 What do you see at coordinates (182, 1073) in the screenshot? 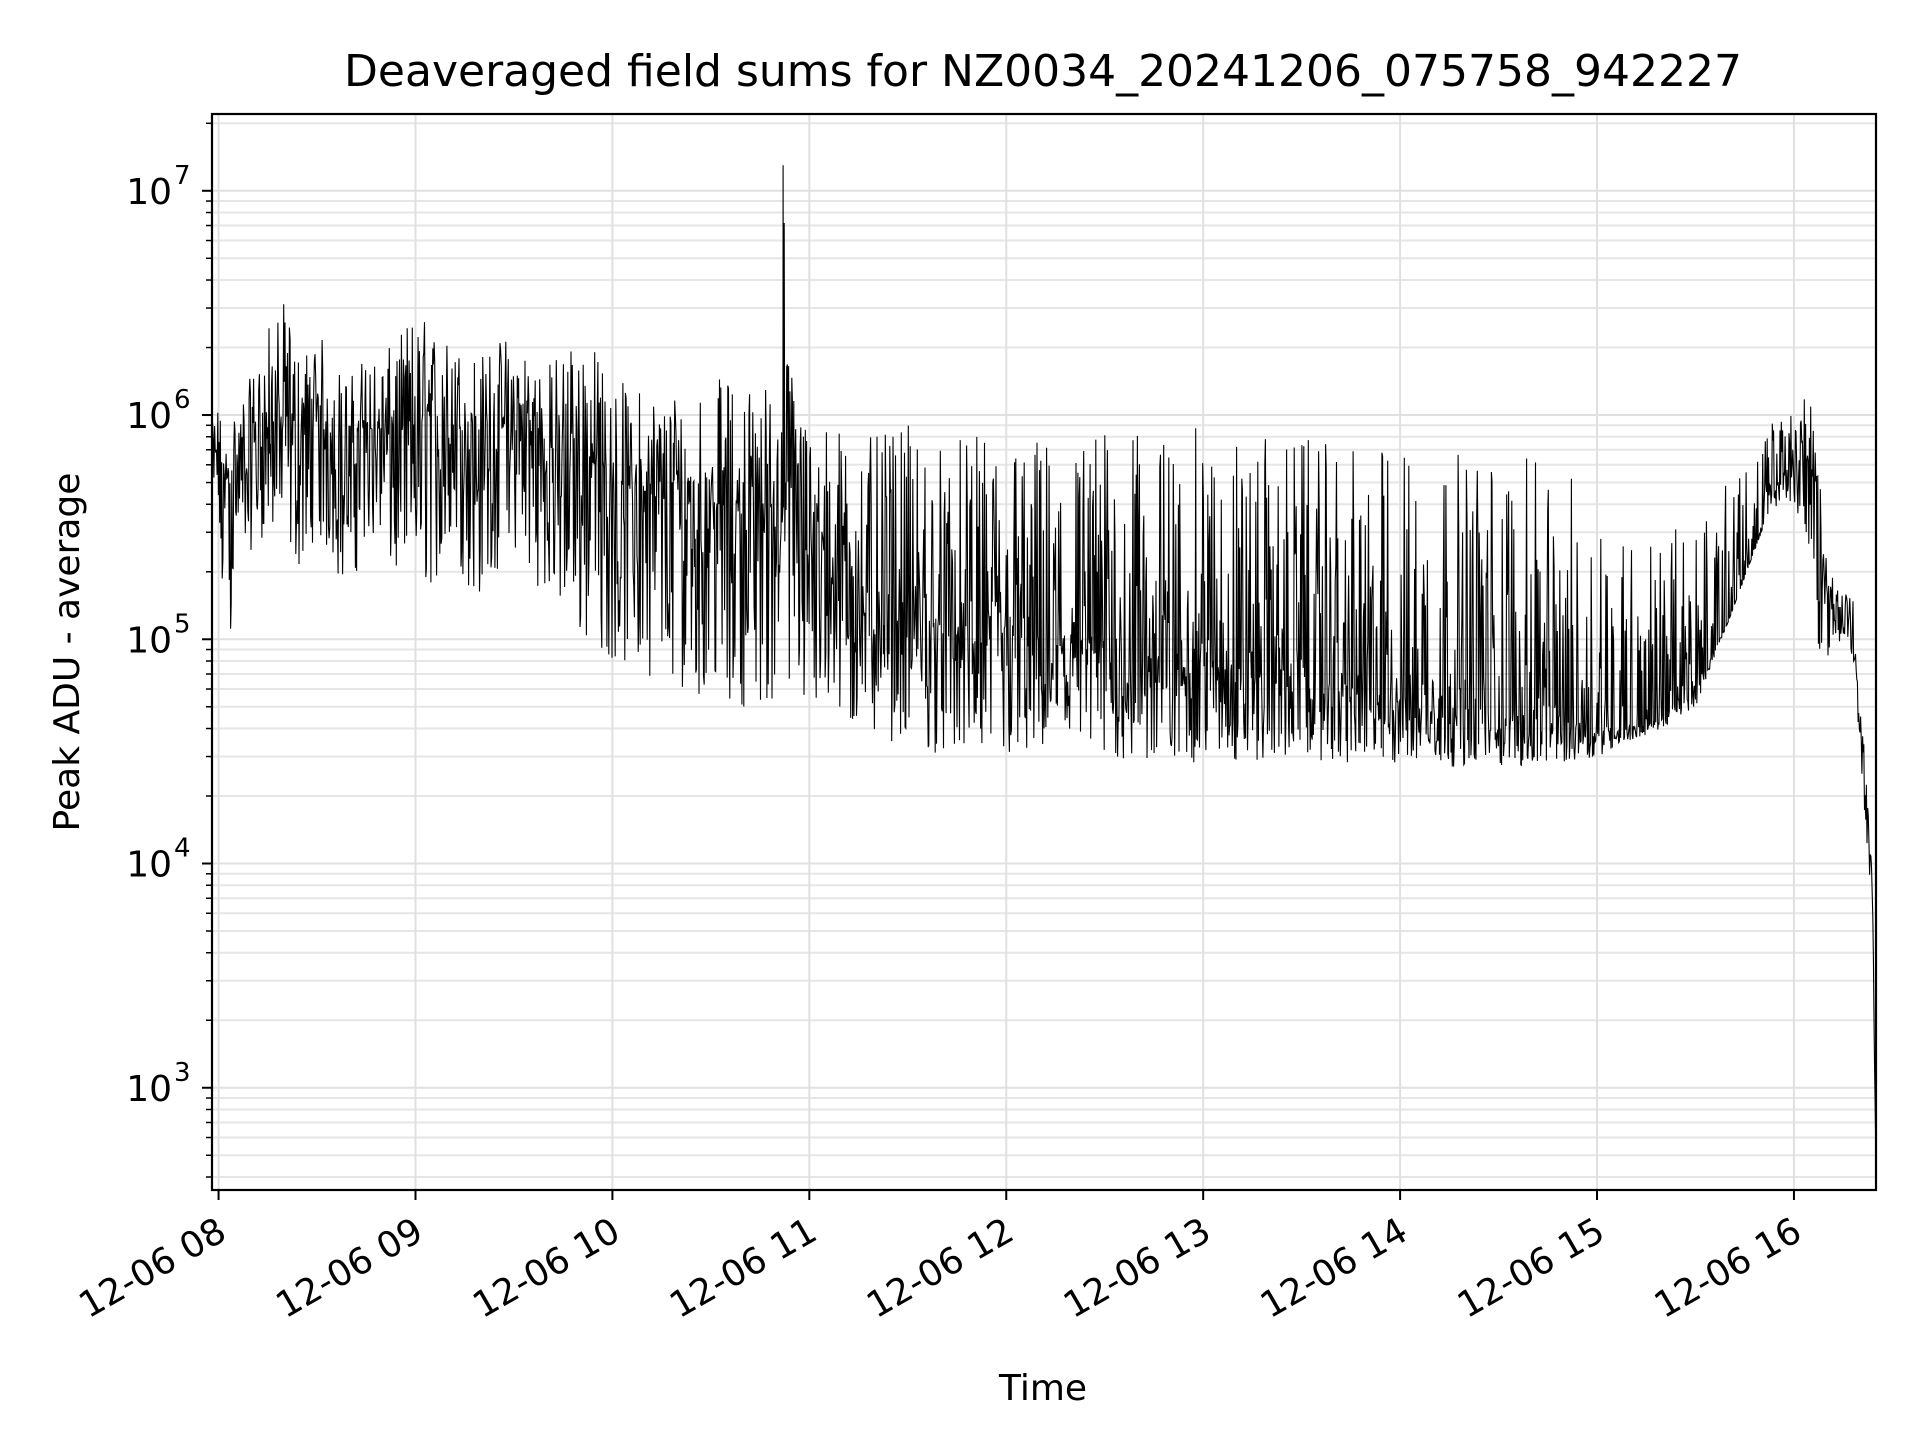
I see `y-tick-exponent: 3` at bounding box center [182, 1073].